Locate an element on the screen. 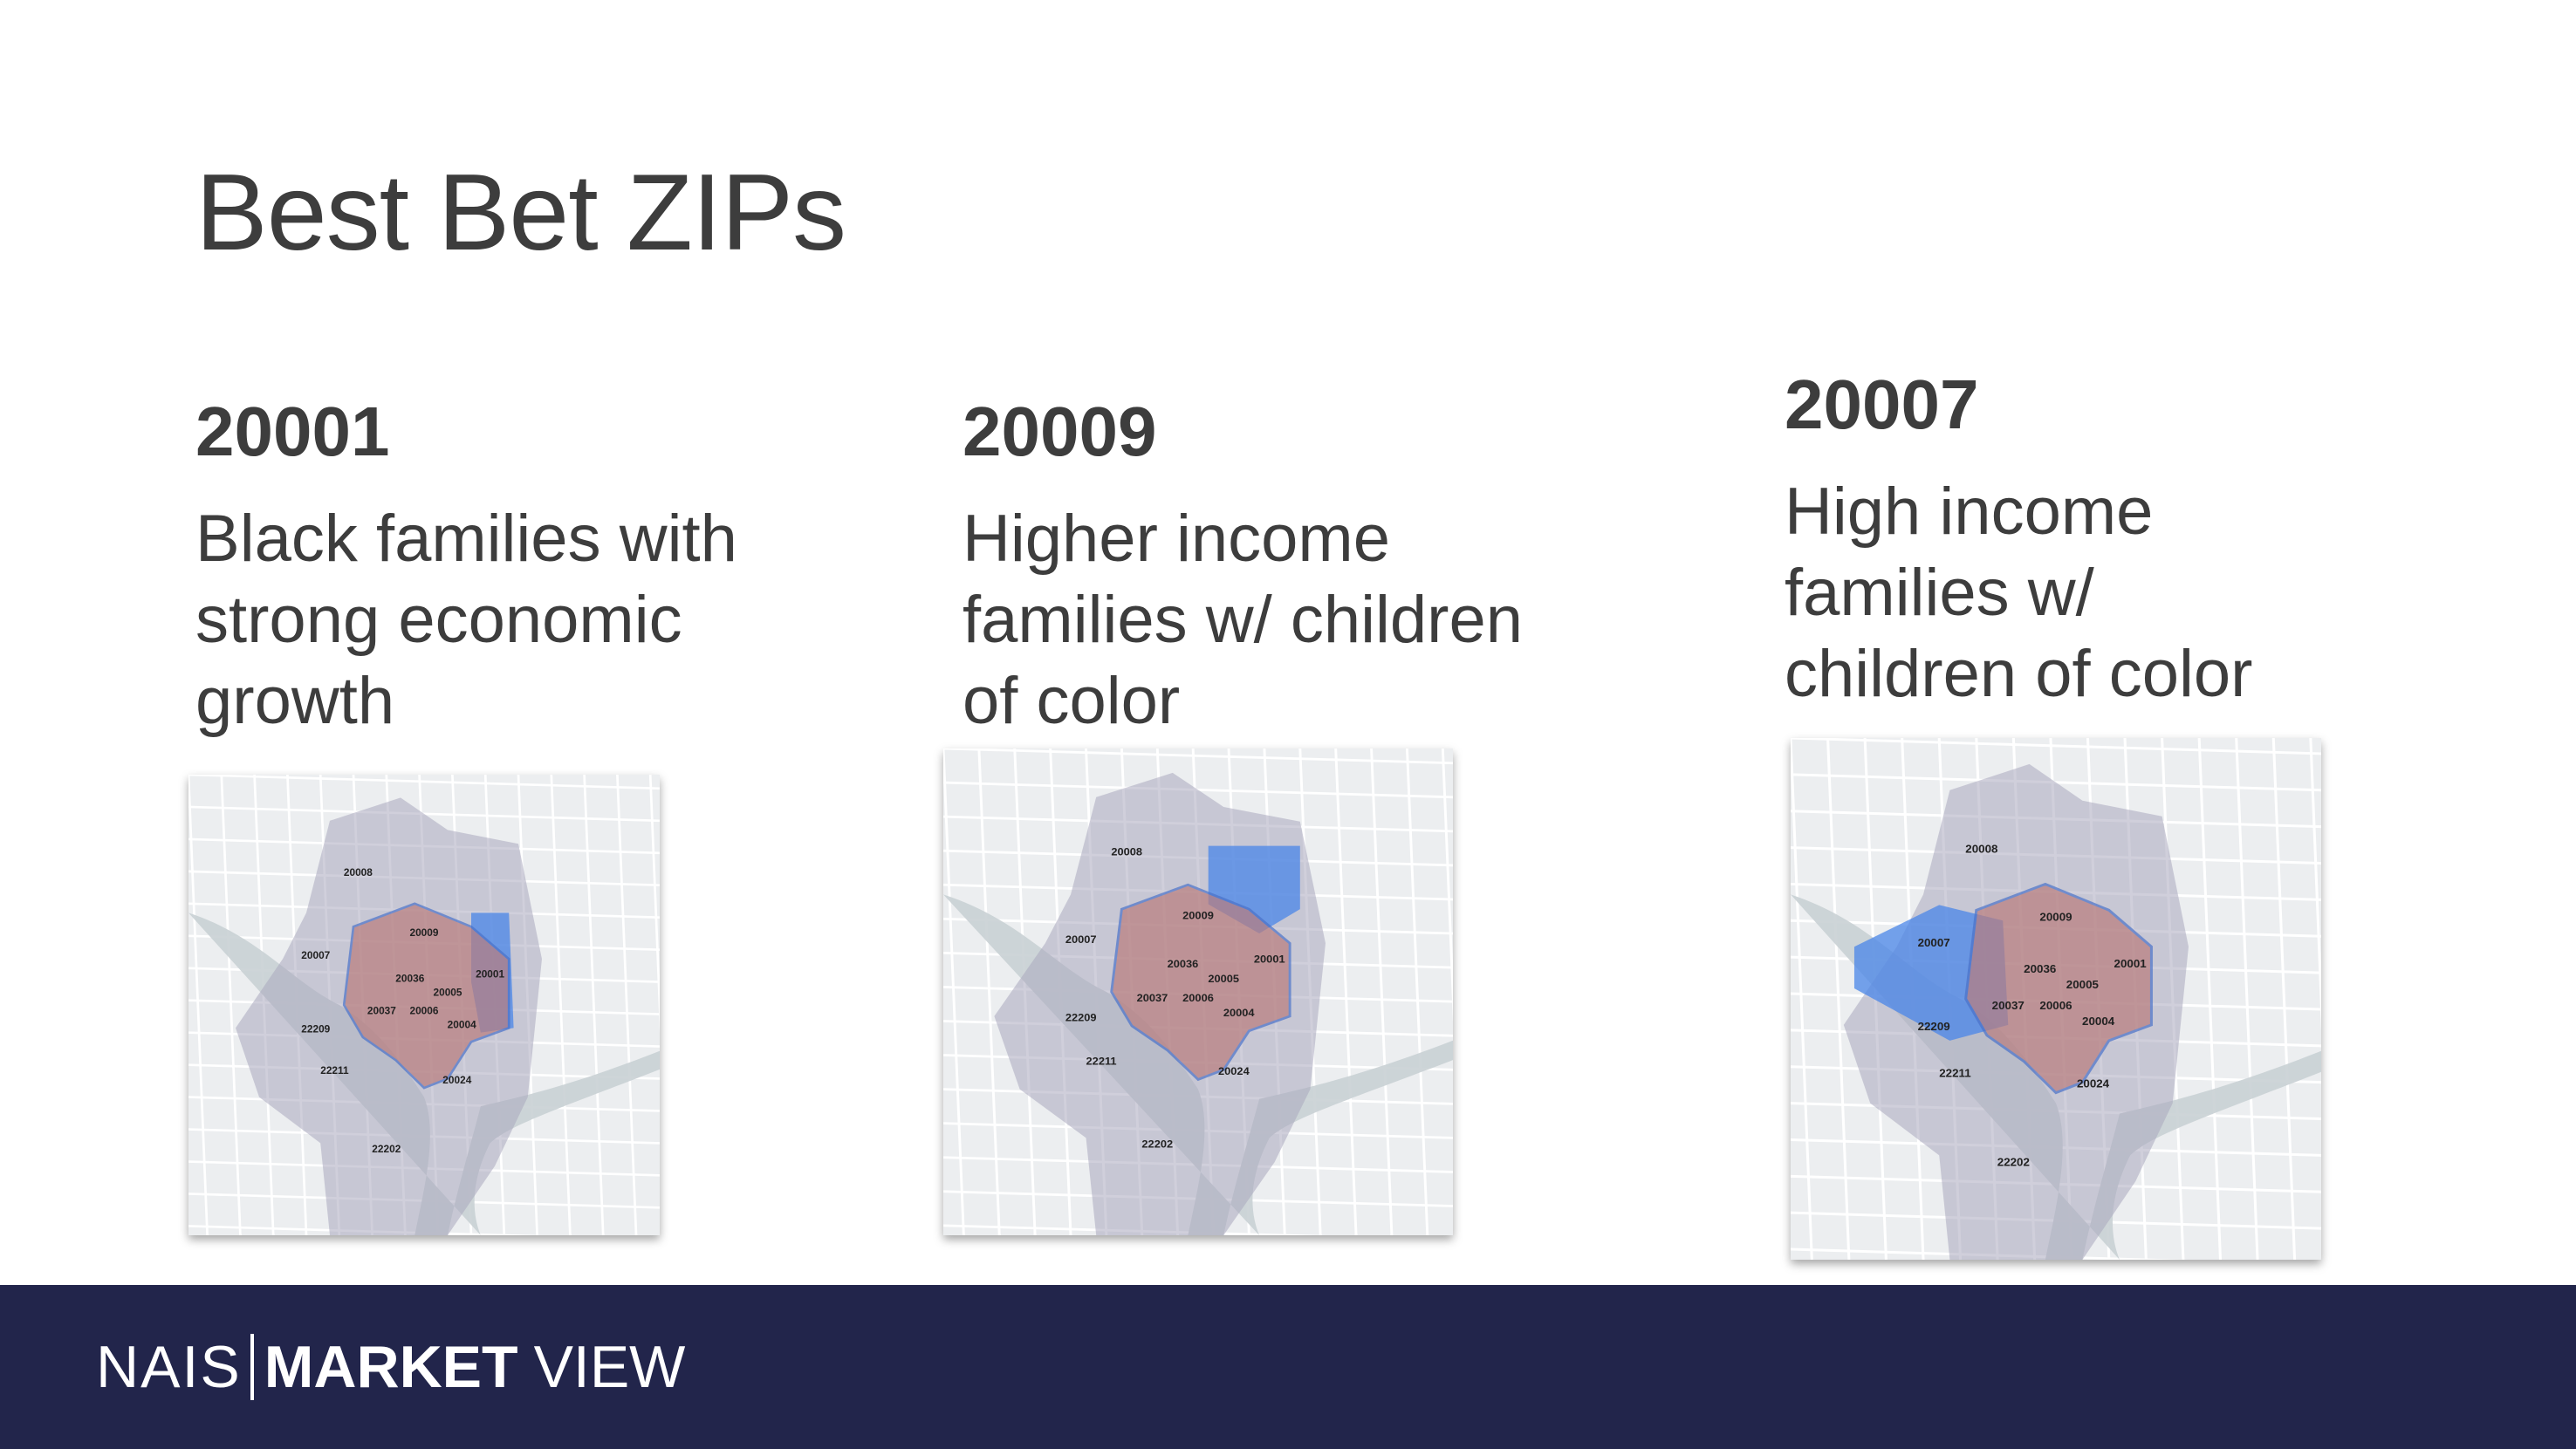 This screenshot has width=2576, height=1449. zip-description-line: children of color is located at coordinates (2019, 674).